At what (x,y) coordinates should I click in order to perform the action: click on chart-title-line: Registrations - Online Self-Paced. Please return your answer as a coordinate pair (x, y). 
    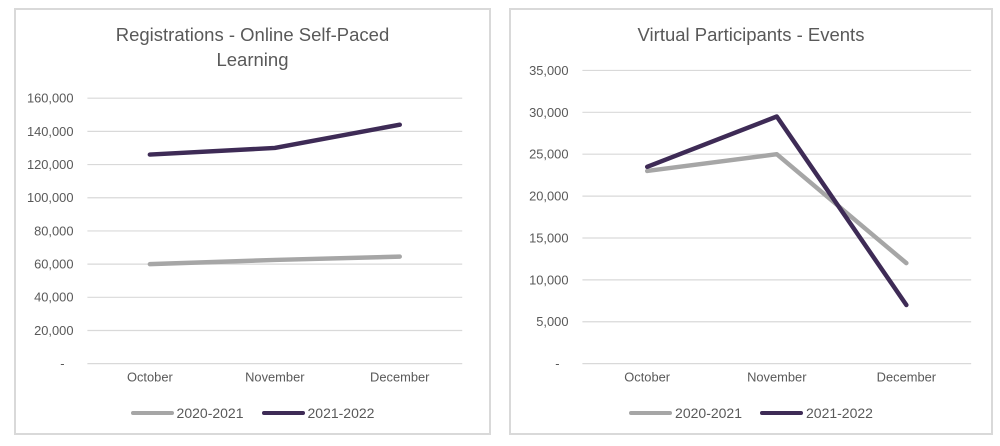
    Looking at the image, I should click on (252, 34).